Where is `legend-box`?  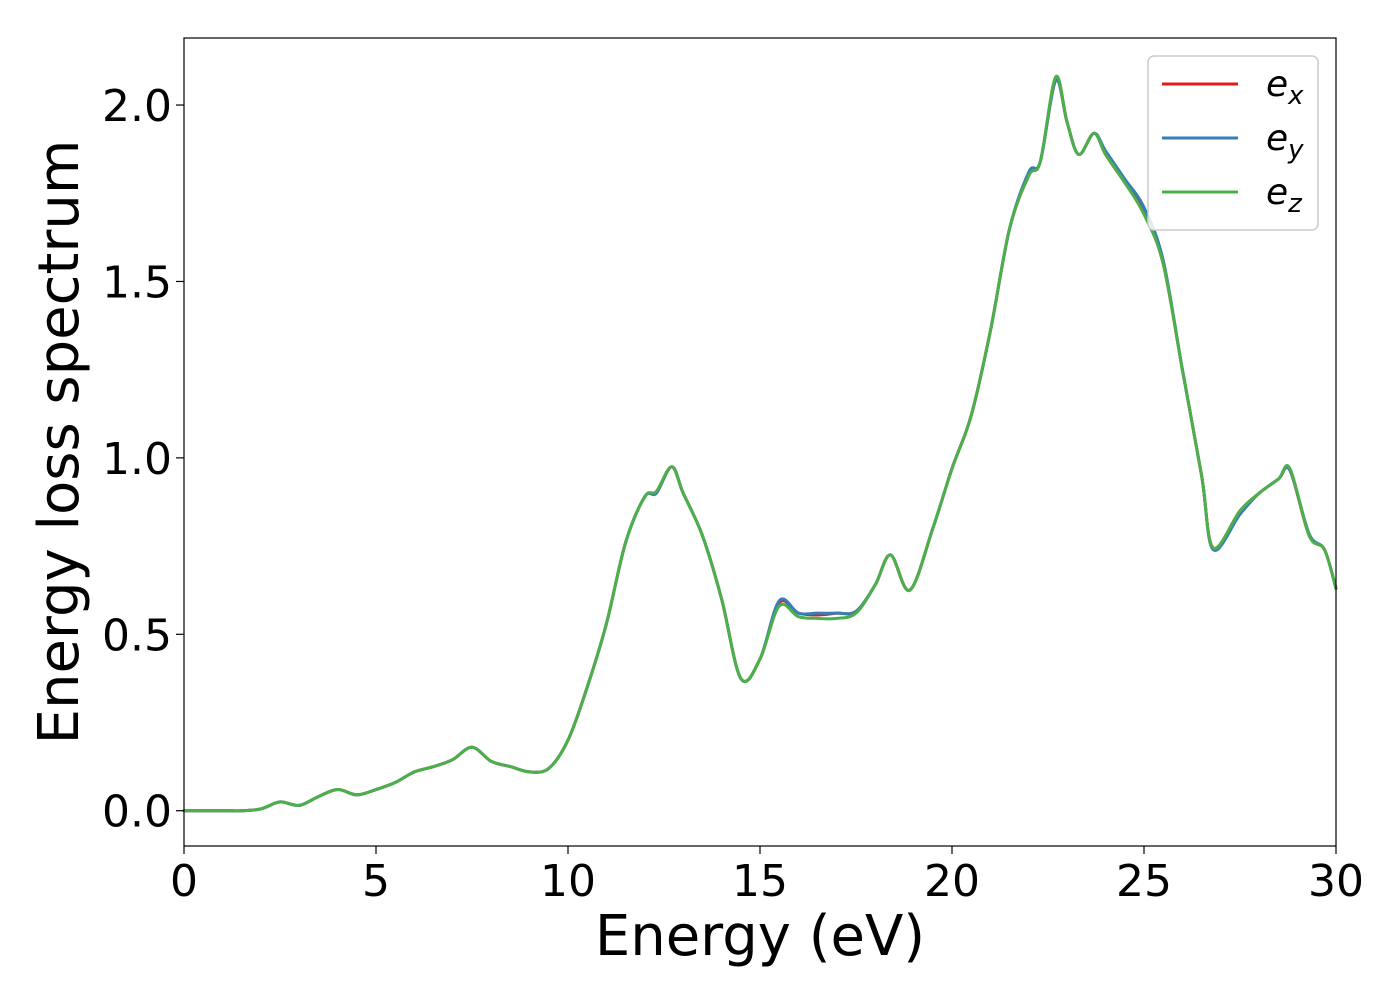 legend-box is located at coordinates (1233, 143).